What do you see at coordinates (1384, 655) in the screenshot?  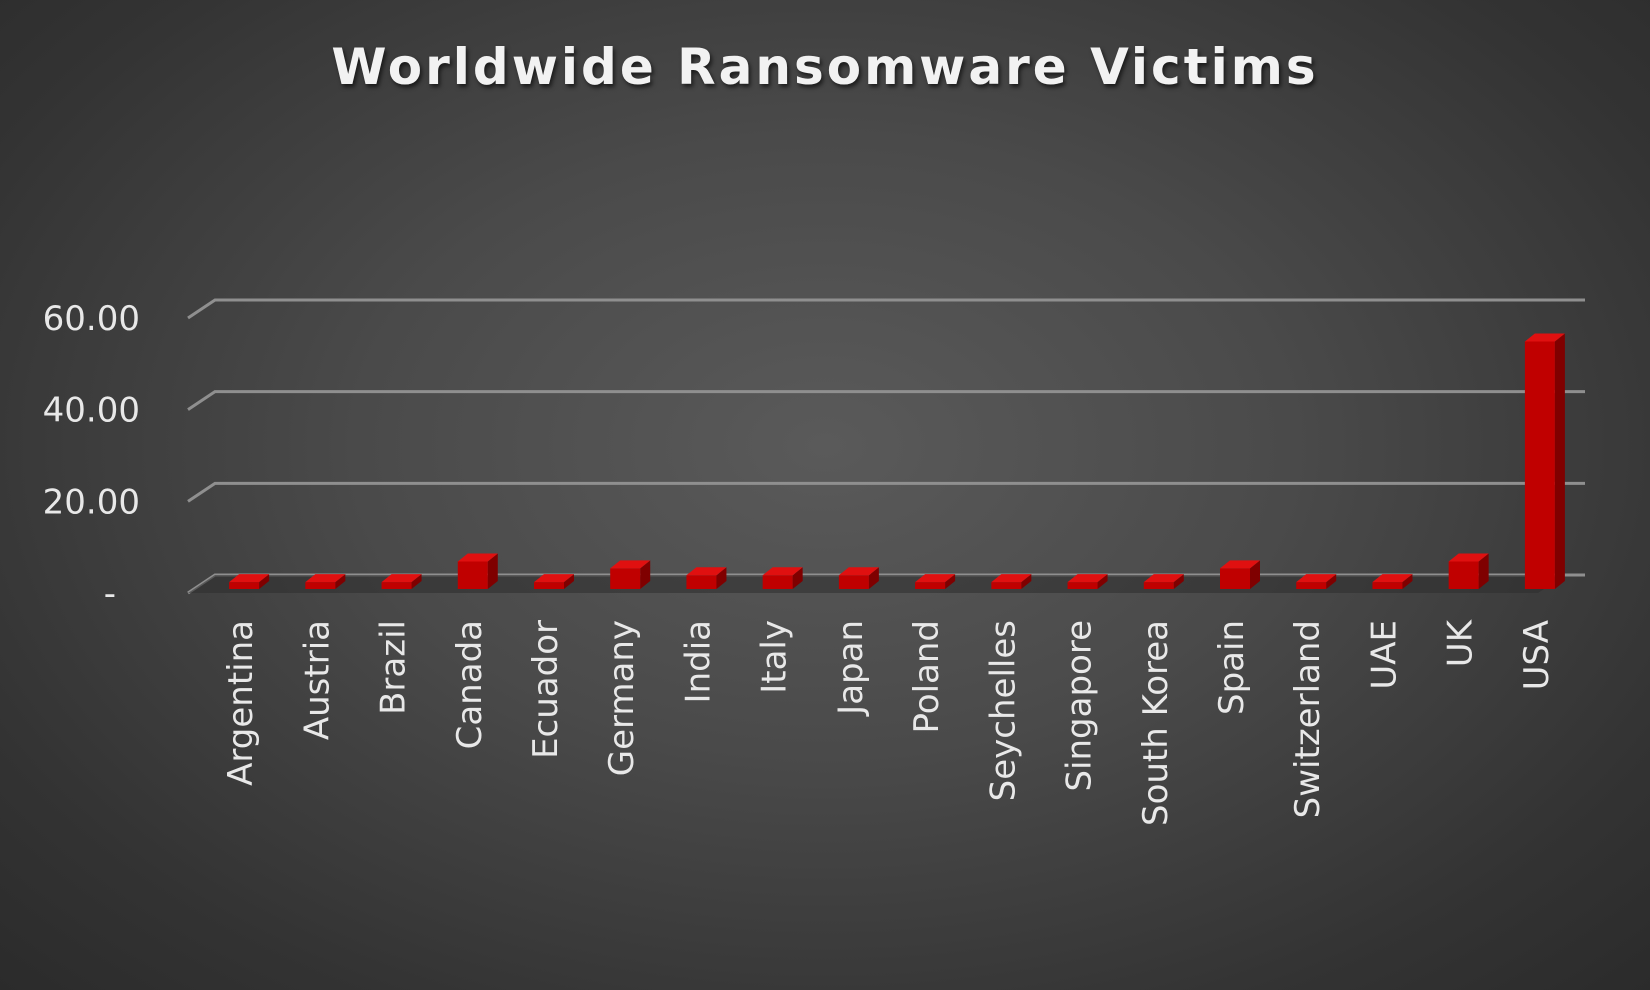 I see `x-tick-label: UAE` at bounding box center [1384, 655].